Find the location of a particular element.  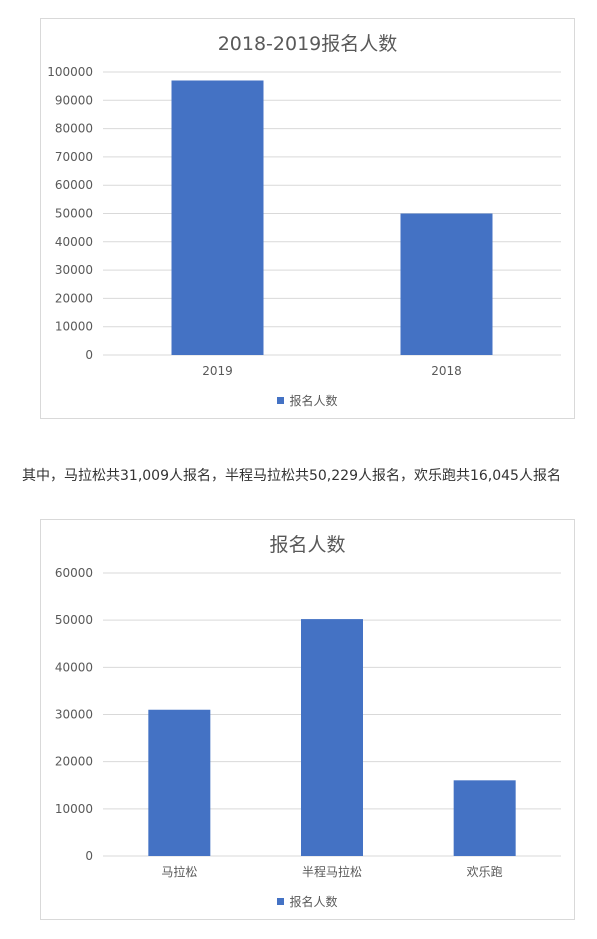

x-category-label: 半程马拉松 is located at coordinates (332, 871).